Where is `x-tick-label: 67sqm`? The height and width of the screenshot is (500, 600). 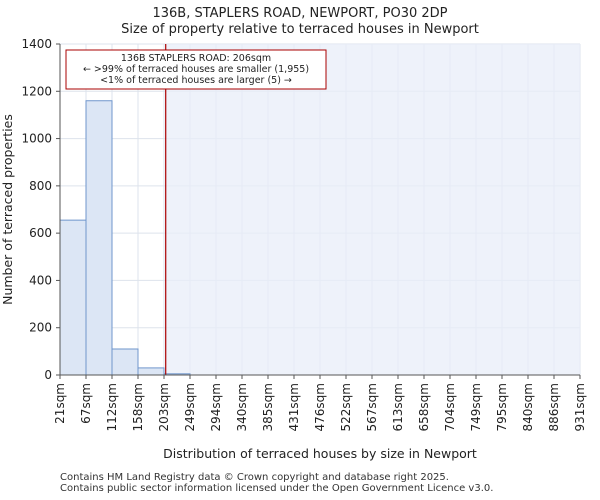 x-tick-label: 67sqm is located at coordinates (86, 403).